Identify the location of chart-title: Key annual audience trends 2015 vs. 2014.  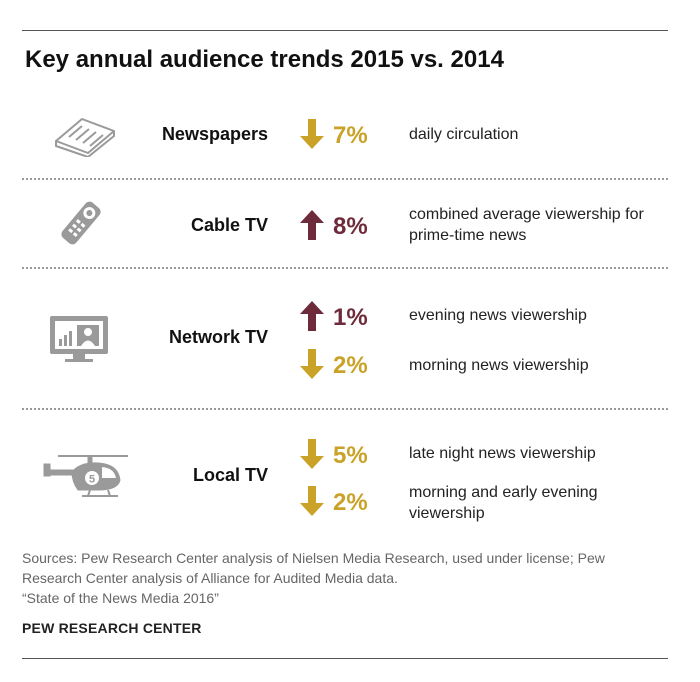
(264, 59).